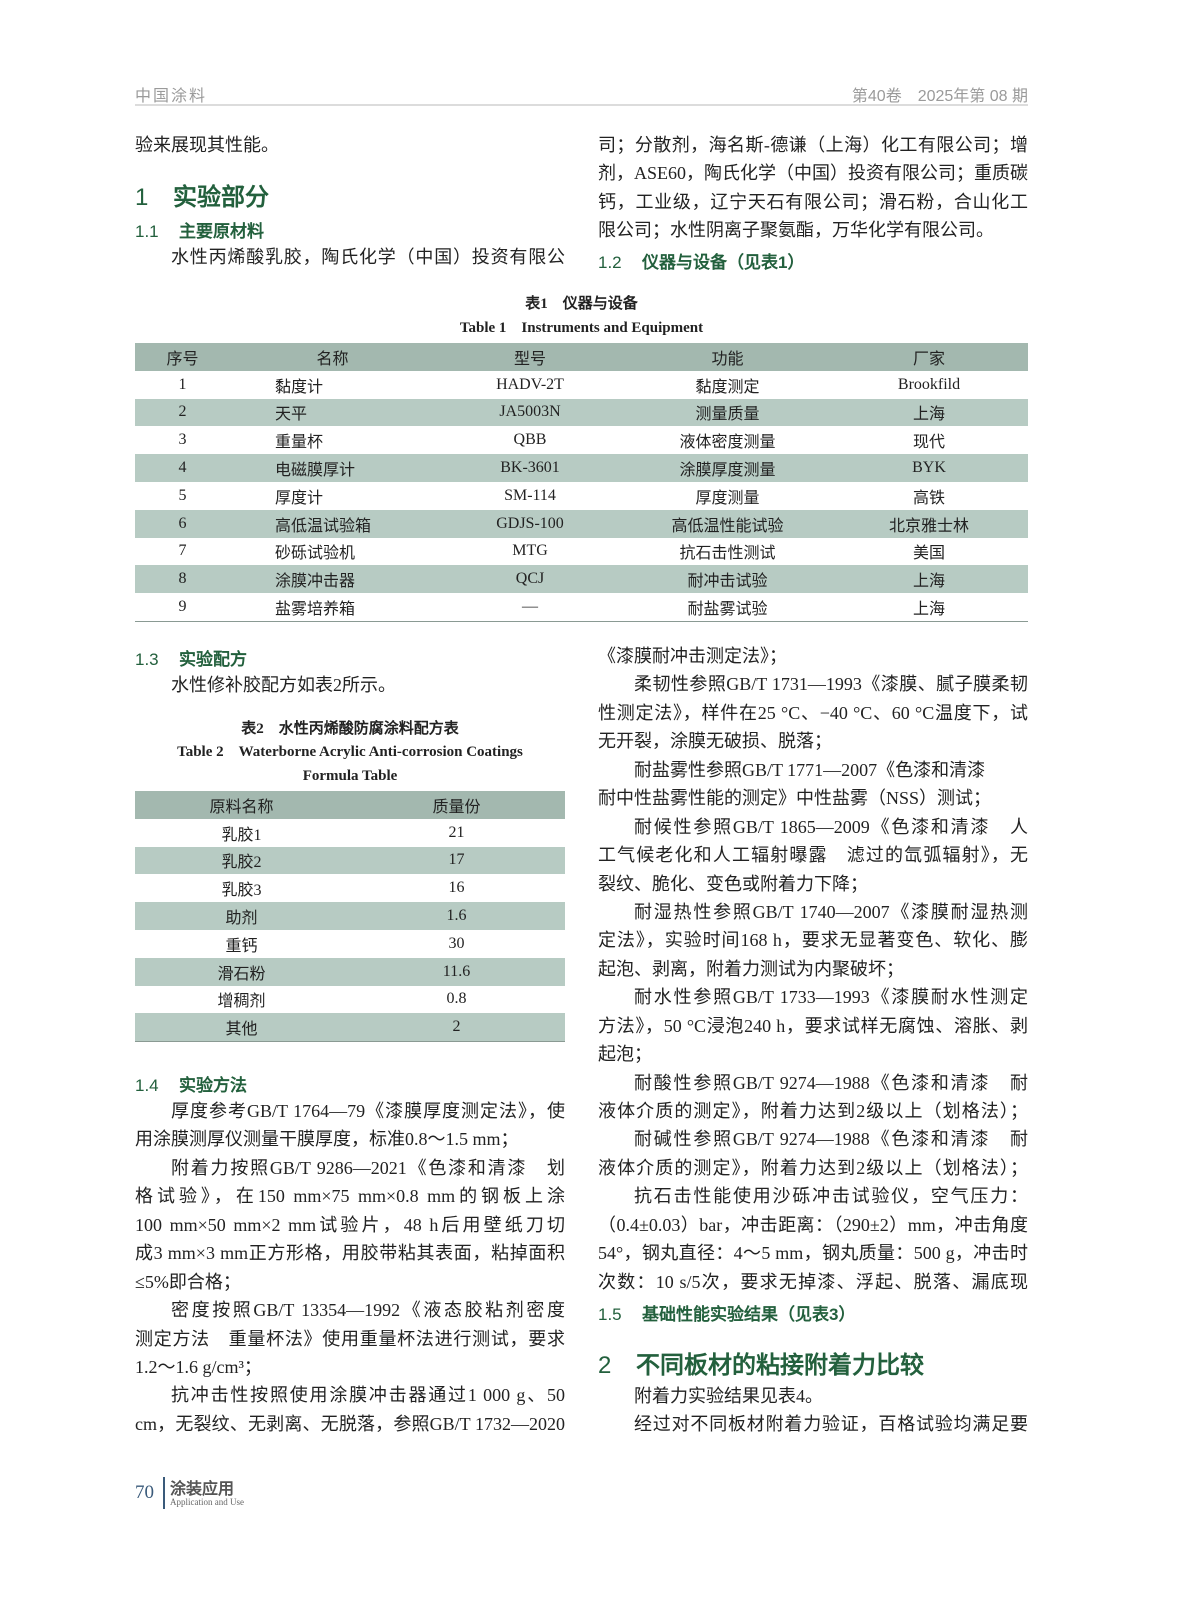  Describe the element at coordinates (813, 855) in the screenshot. I see `text-line: 工气候老化和人工辐射曝露 滤过的氙弧辐射》，无` at that location.